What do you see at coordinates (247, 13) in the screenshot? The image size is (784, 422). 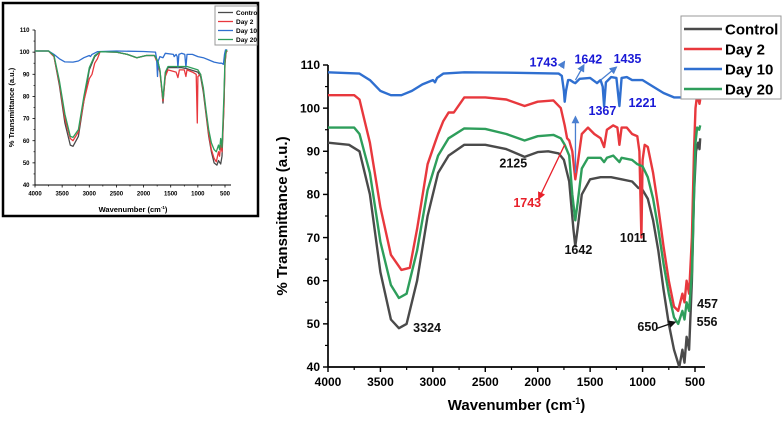 I see `inset-legend-label: Control` at bounding box center [247, 13].